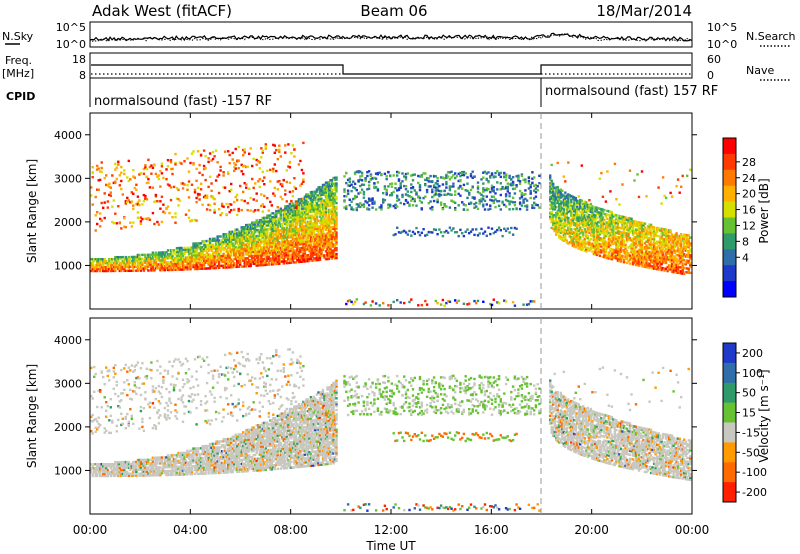 The image size is (800, 554). I want to click on freq-ytick-right-bottom: 0, so click(710, 75).